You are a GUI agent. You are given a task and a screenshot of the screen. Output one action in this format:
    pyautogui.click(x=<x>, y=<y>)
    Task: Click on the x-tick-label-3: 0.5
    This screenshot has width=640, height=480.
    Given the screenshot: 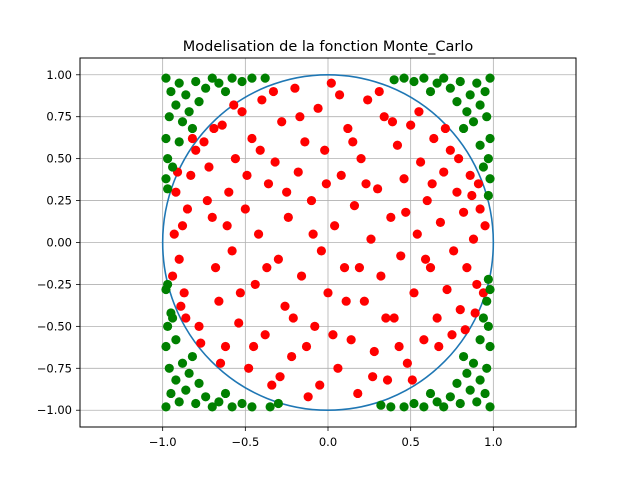 What is the action you would take?
    pyautogui.click(x=411, y=442)
    